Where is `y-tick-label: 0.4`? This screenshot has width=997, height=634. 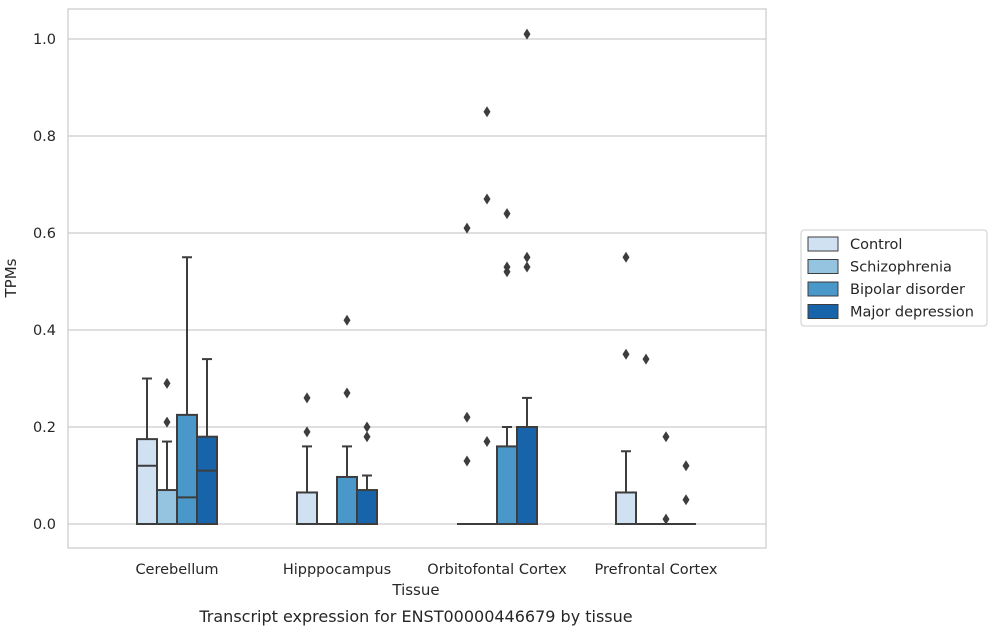
y-tick-label: 0.4 is located at coordinates (44, 331).